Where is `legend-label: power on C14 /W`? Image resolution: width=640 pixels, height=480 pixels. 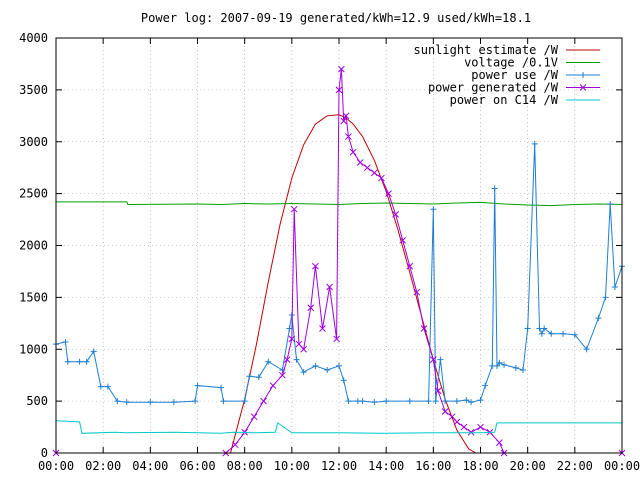 legend-label: power on C14 /W is located at coordinates (504, 100).